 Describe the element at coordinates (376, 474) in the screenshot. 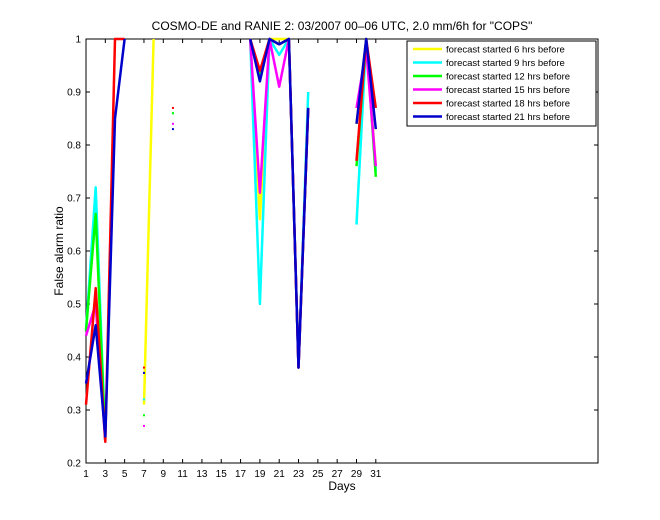

I see `x-tick-label: 31` at that location.